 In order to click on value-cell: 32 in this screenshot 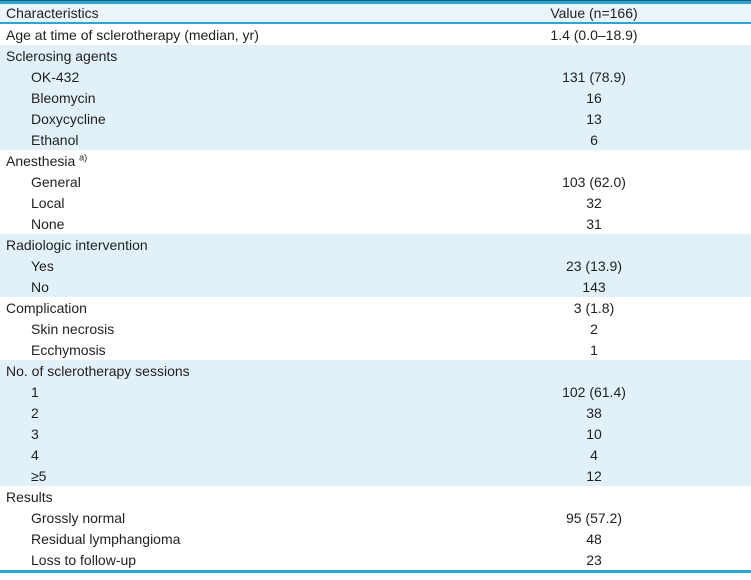, I will do `click(594, 202)`.